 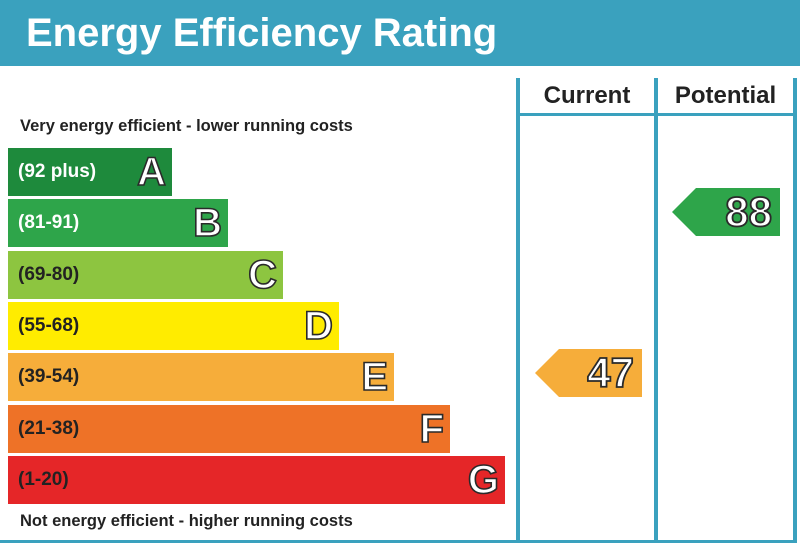 What do you see at coordinates (518, 310) in the screenshot?
I see `column-divider-left` at bounding box center [518, 310].